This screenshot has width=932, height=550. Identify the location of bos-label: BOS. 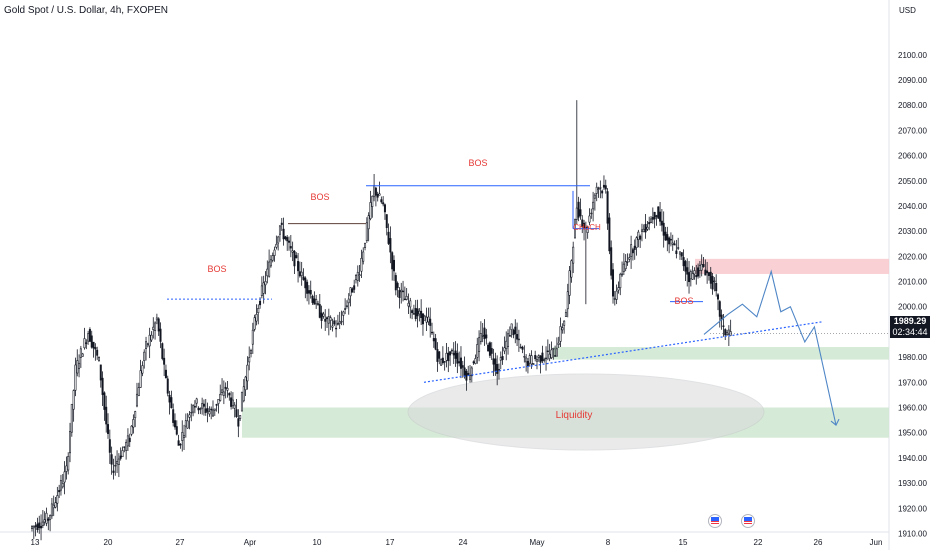
(477, 163).